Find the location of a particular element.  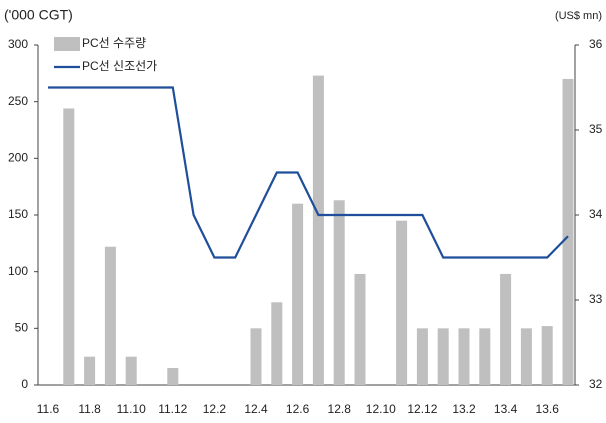

y-axis-title: ('000 CGT) is located at coordinates (38, 15).